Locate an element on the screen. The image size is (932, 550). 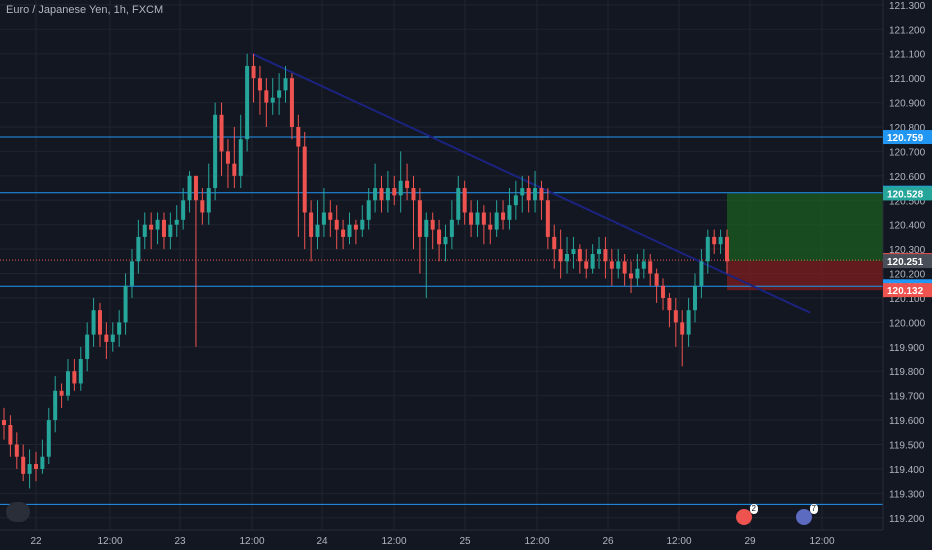
position-zones is located at coordinates (805, 242).